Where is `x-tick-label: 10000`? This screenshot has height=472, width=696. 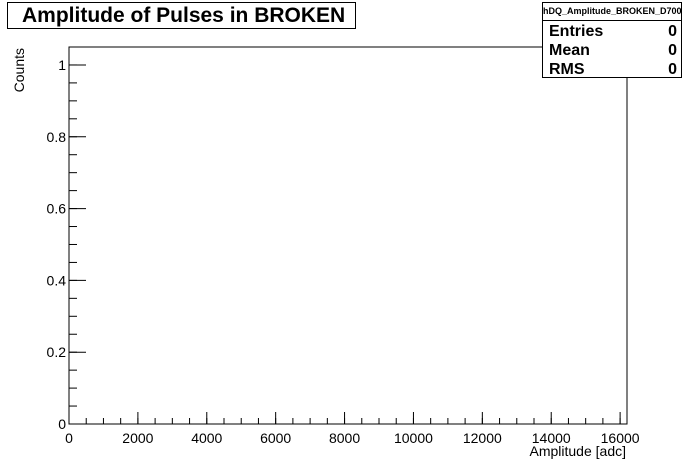 x-tick-label: 10000 is located at coordinates (413, 438).